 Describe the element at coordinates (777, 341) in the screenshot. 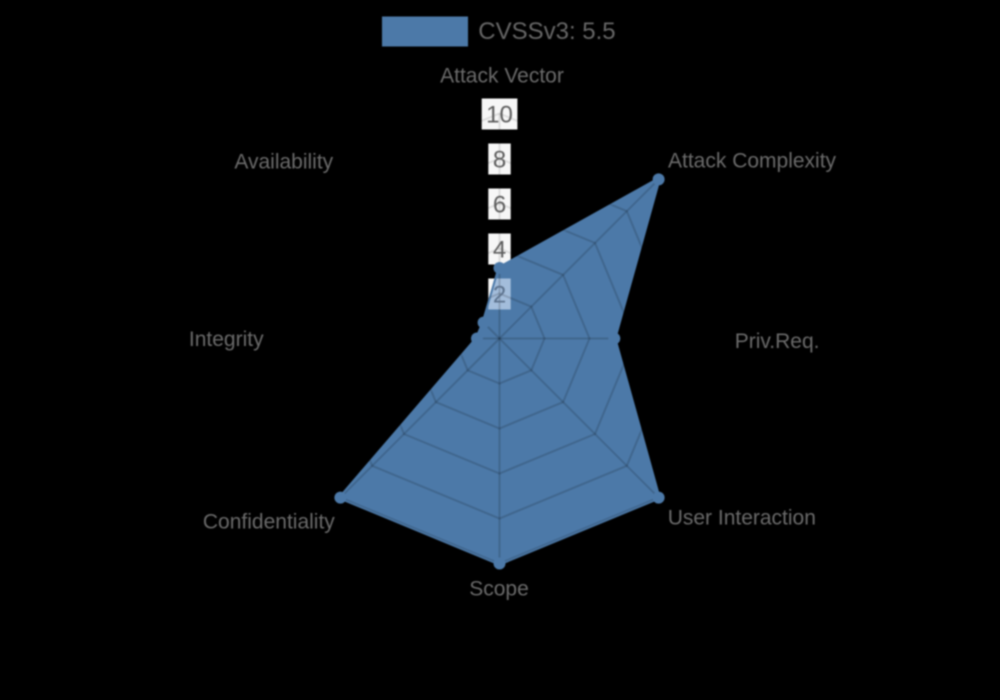

I see `svg-text: Priv.Req.` at that location.